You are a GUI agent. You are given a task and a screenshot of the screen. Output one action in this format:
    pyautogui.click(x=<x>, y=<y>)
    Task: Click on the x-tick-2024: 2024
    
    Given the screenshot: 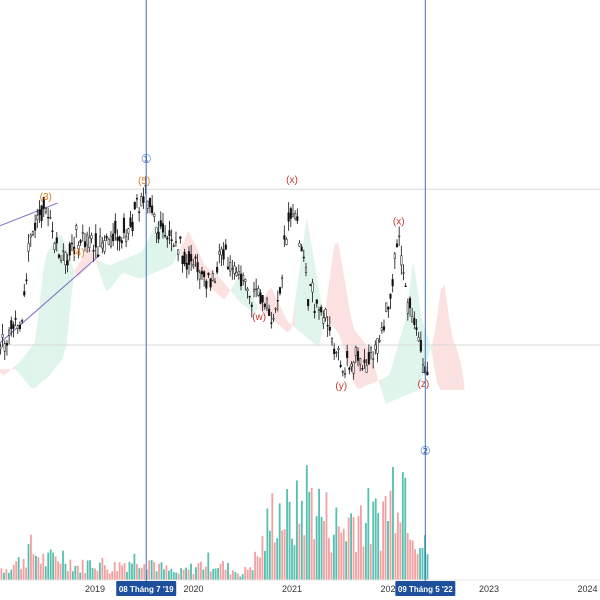 What is the action you would take?
    pyautogui.click(x=587, y=589)
    